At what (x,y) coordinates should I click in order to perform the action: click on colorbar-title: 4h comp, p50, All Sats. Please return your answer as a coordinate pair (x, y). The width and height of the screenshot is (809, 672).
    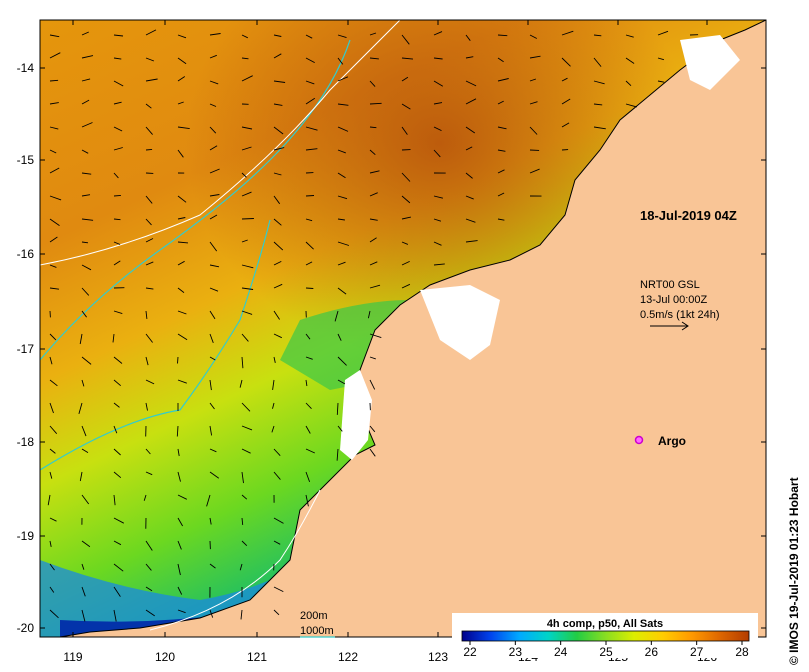
    Looking at the image, I should click on (605, 624).